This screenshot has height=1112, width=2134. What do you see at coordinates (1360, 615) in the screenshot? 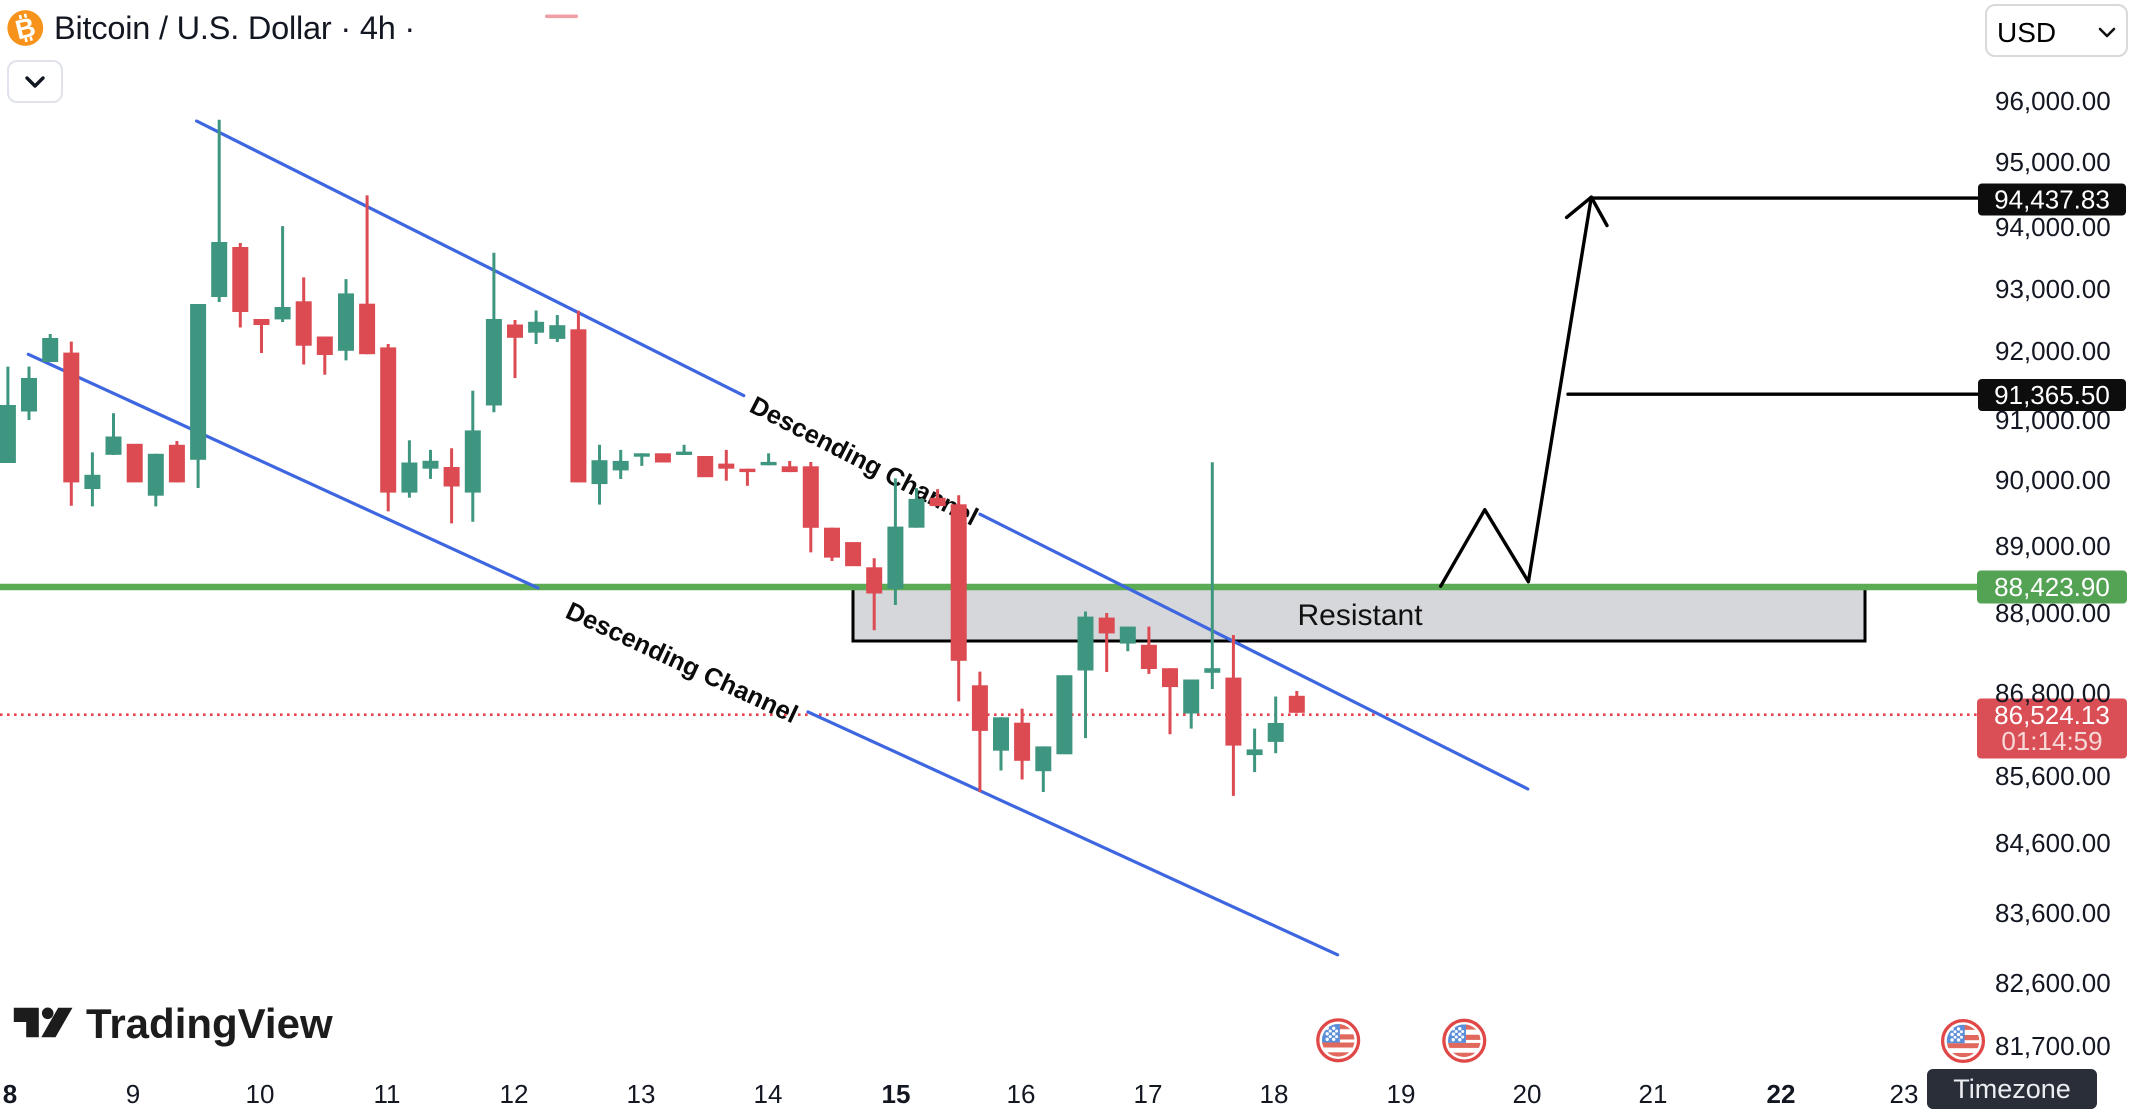
I see `svg-text: Resistant` at bounding box center [1360, 615].